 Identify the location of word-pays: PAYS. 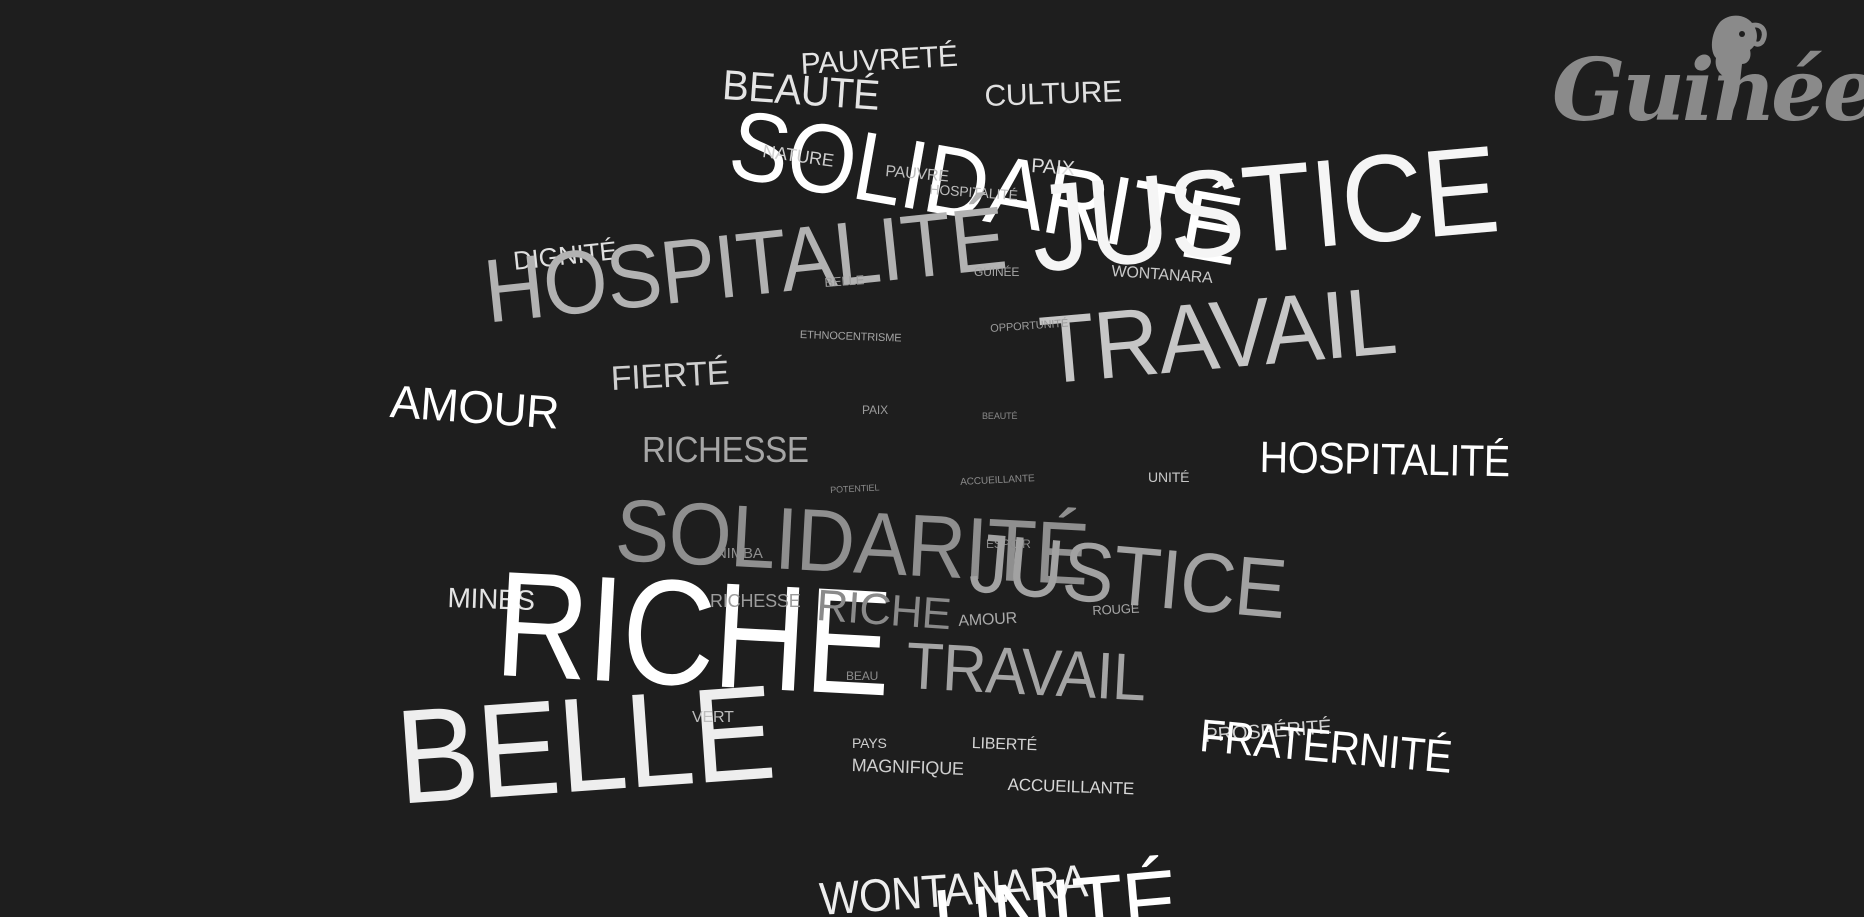
(869, 743).